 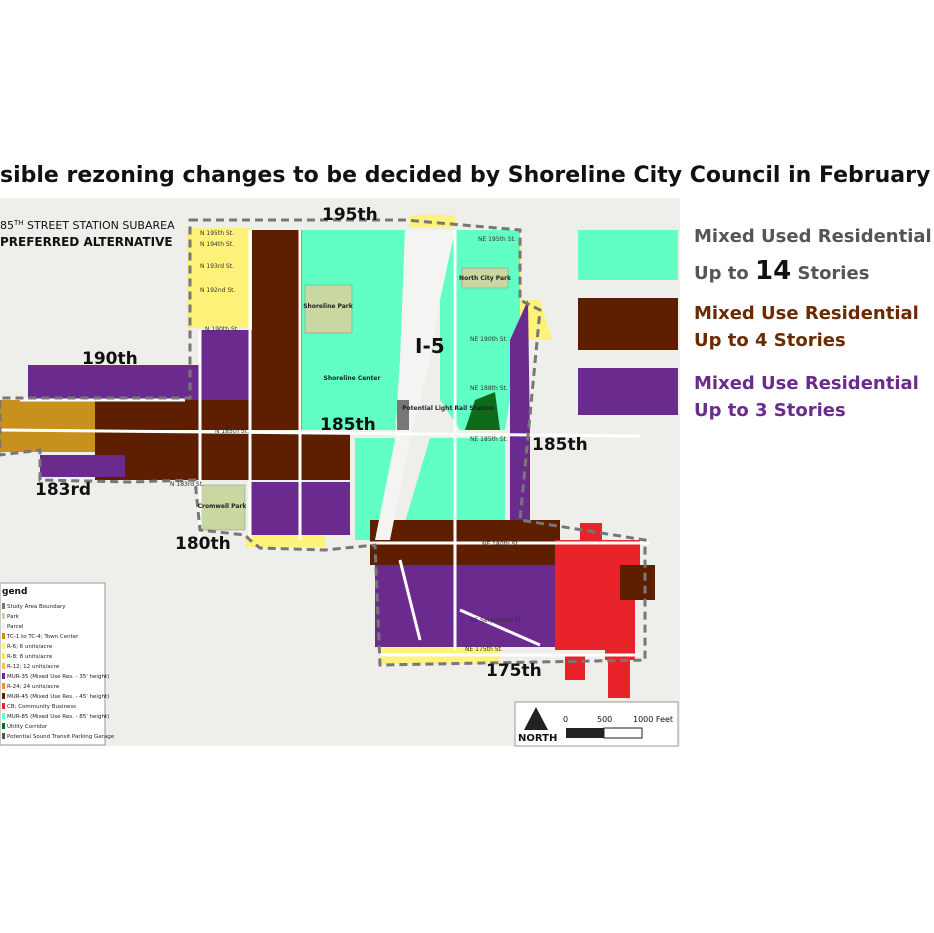 What do you see at coordinates (63, 490) in the screenshot?
I see `street-label: 183rd` at bounding box center [63, 490].